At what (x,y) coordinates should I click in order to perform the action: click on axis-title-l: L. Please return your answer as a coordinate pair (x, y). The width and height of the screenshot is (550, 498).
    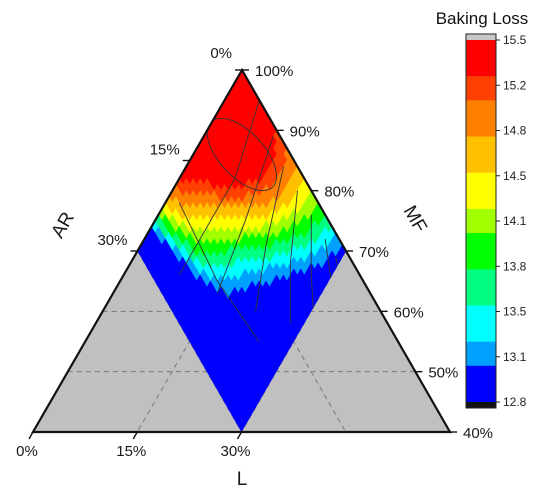
    Looking at the image, I should click on (242, 479).